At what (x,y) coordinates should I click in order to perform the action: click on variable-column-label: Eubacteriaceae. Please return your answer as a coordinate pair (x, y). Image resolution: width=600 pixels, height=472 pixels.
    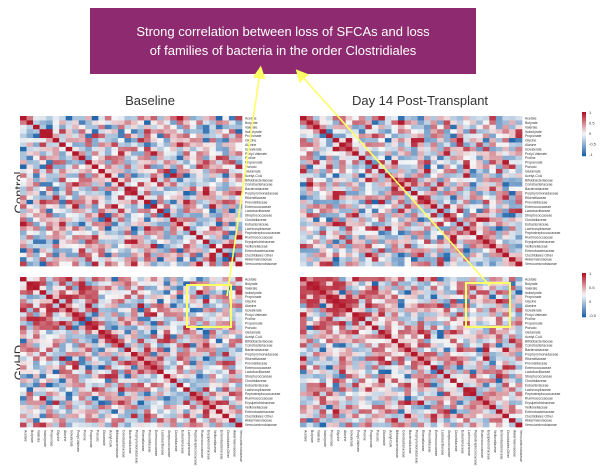
    Looking at the image, I should click on (182, 442).